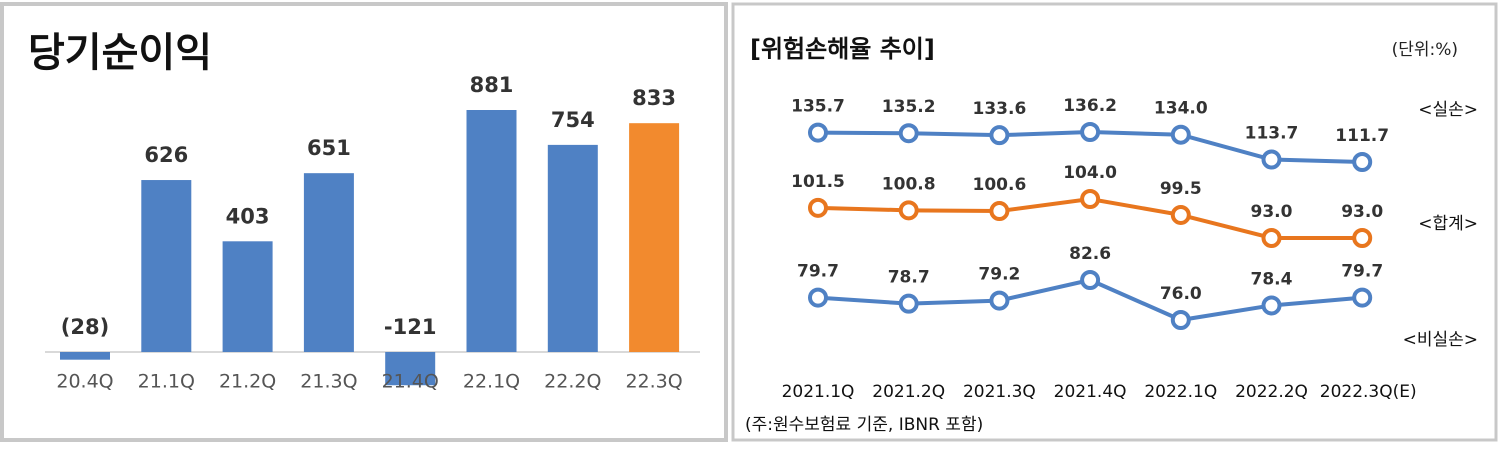 The width and height of the screenshot is (1500, 449). What do you see at coordinates (1090, 173) in the screenshot?
I see `value-label: 104.0` at bounding box center [1090, 173].